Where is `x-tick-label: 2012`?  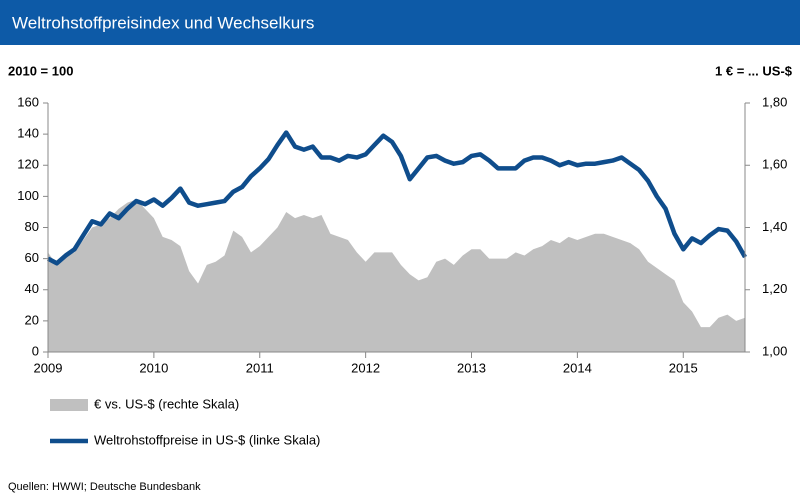
x-tick-label: 2012 is located at coordinates (365, 367).